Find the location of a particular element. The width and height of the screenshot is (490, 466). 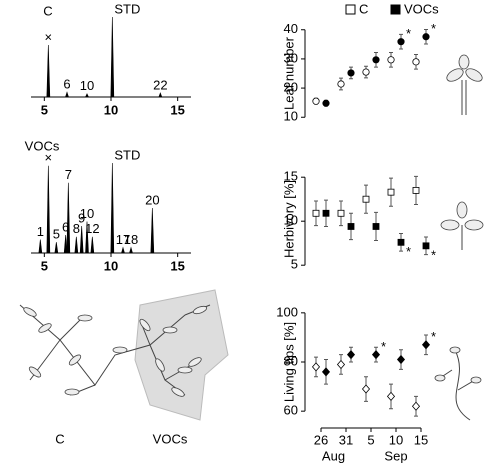

peak-label: 12 is located at coordinates (92, 228).